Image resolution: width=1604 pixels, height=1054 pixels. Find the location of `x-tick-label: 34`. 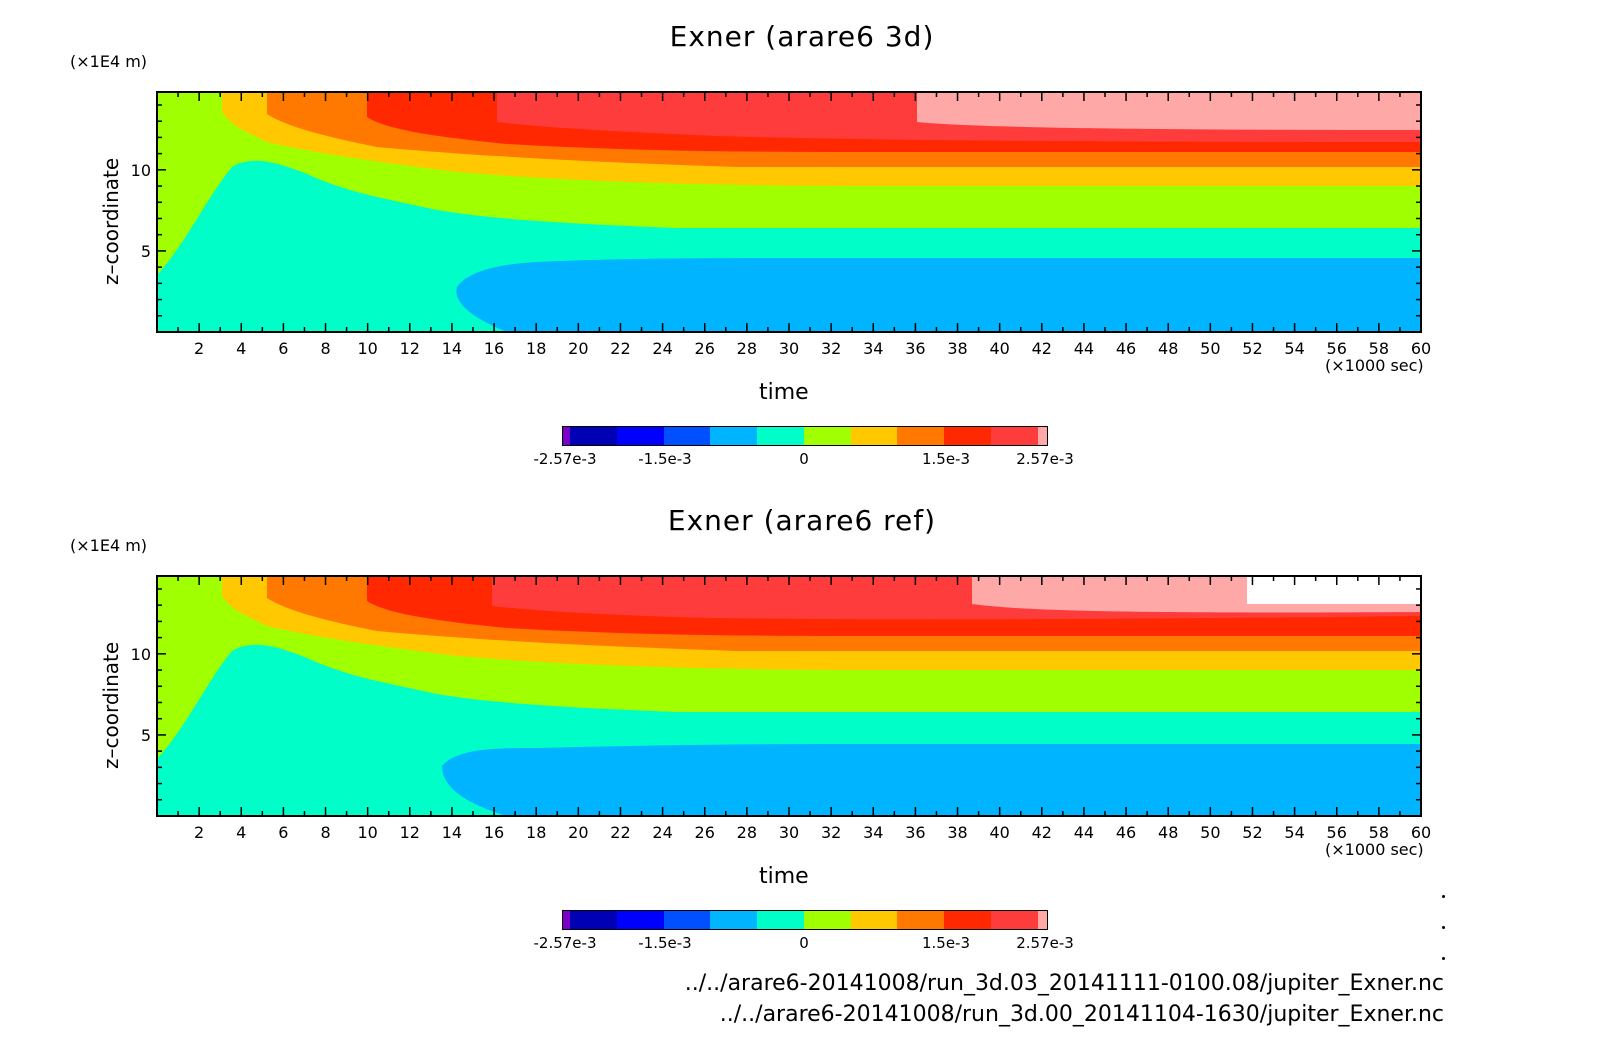

x-tick-label: 34 is located at coordinates (873, 832).